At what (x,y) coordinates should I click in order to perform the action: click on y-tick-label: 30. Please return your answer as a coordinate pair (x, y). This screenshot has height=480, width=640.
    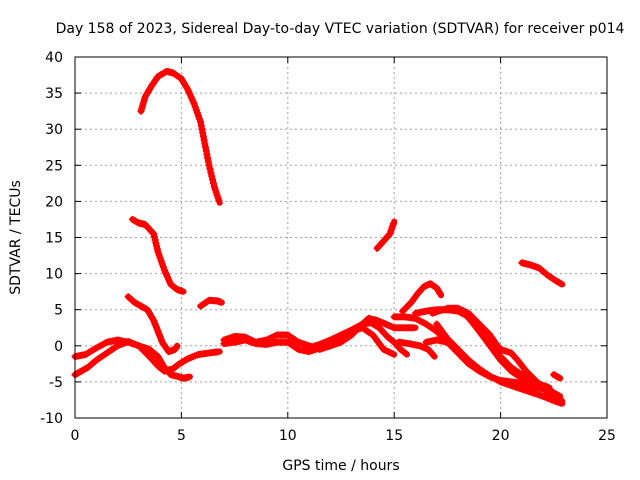
    Looking at the image, I should click on (54, 130).